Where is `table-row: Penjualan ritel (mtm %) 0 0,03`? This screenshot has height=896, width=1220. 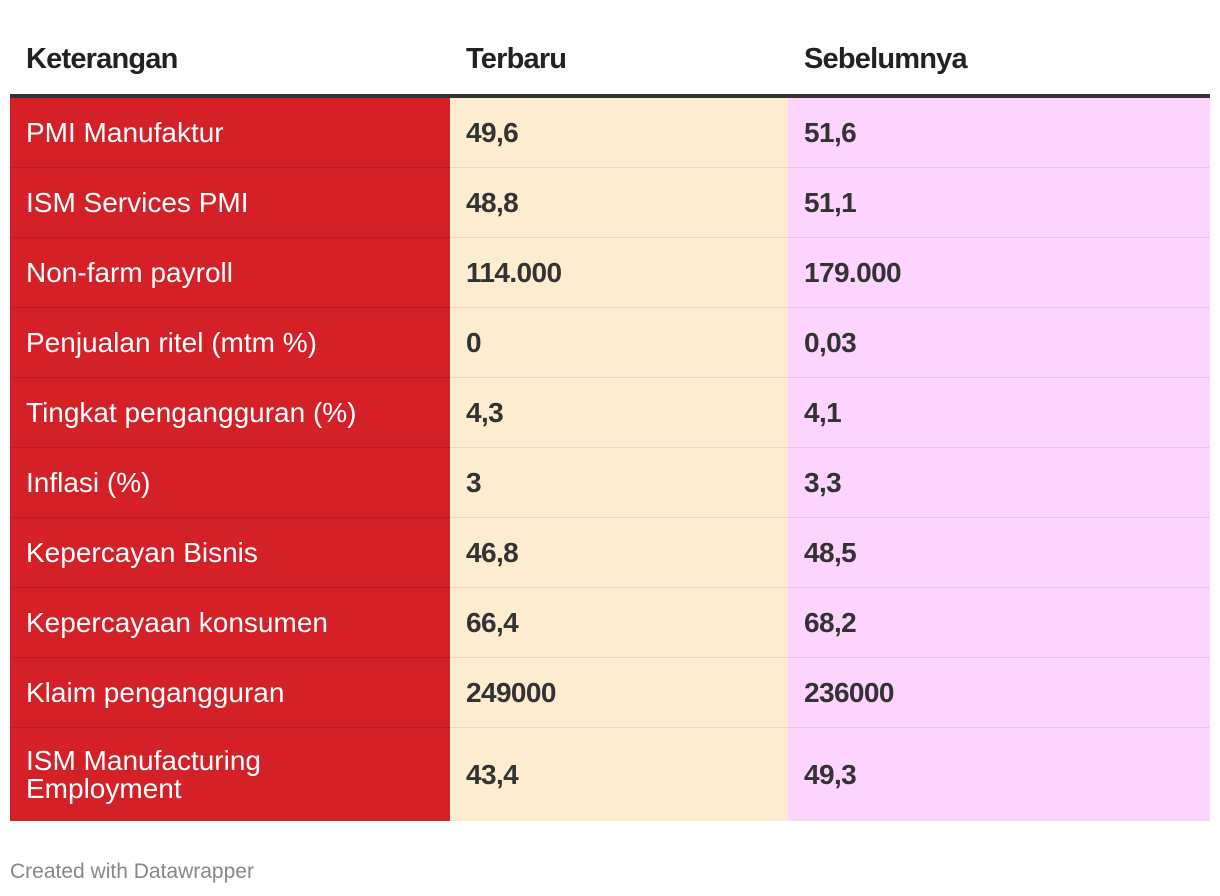 table-row: Penjualan ritel (mtm %) 0 0,03 is located at coordinates (610, 343).